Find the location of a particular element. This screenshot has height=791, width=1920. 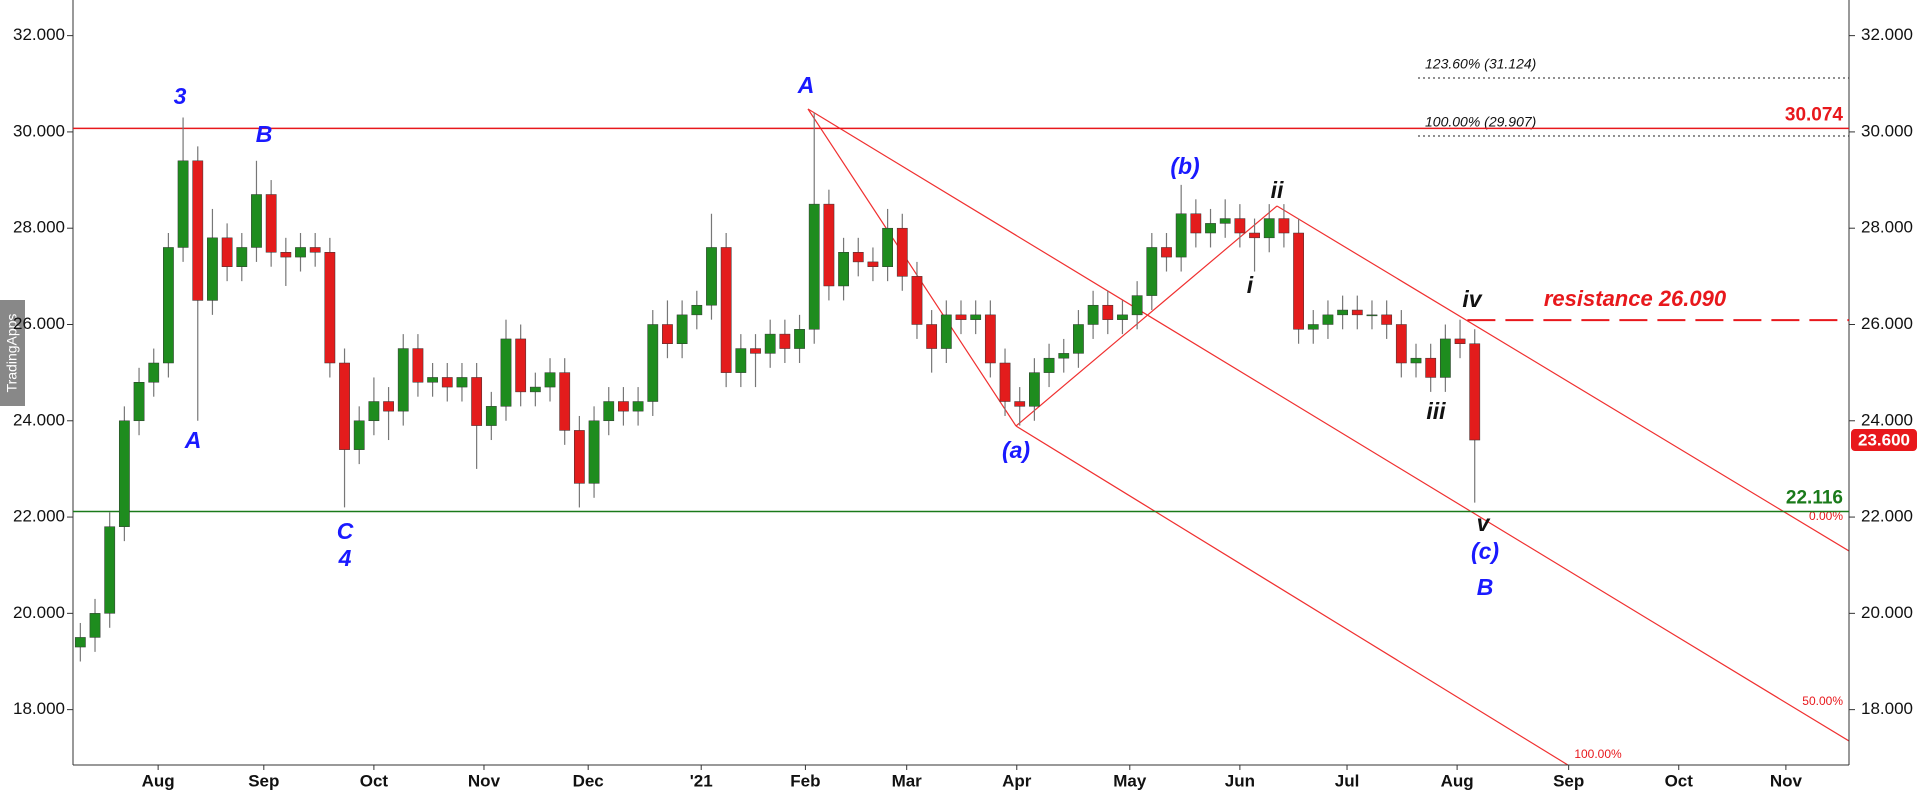

price-tag is located at coordinates (1884, 440).